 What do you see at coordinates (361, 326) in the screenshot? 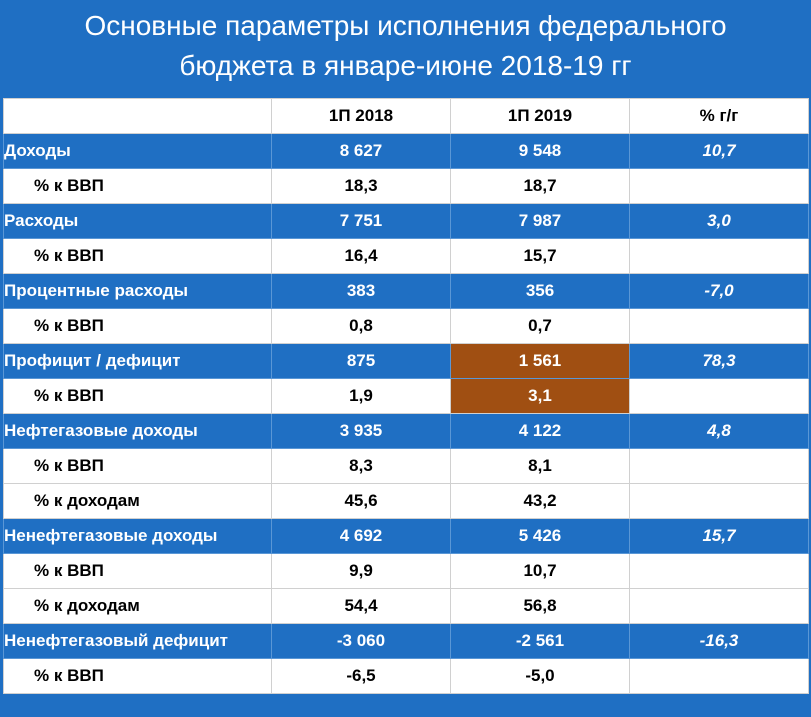
I see `value-2018: 0,8` at bounding box center [361, 326].